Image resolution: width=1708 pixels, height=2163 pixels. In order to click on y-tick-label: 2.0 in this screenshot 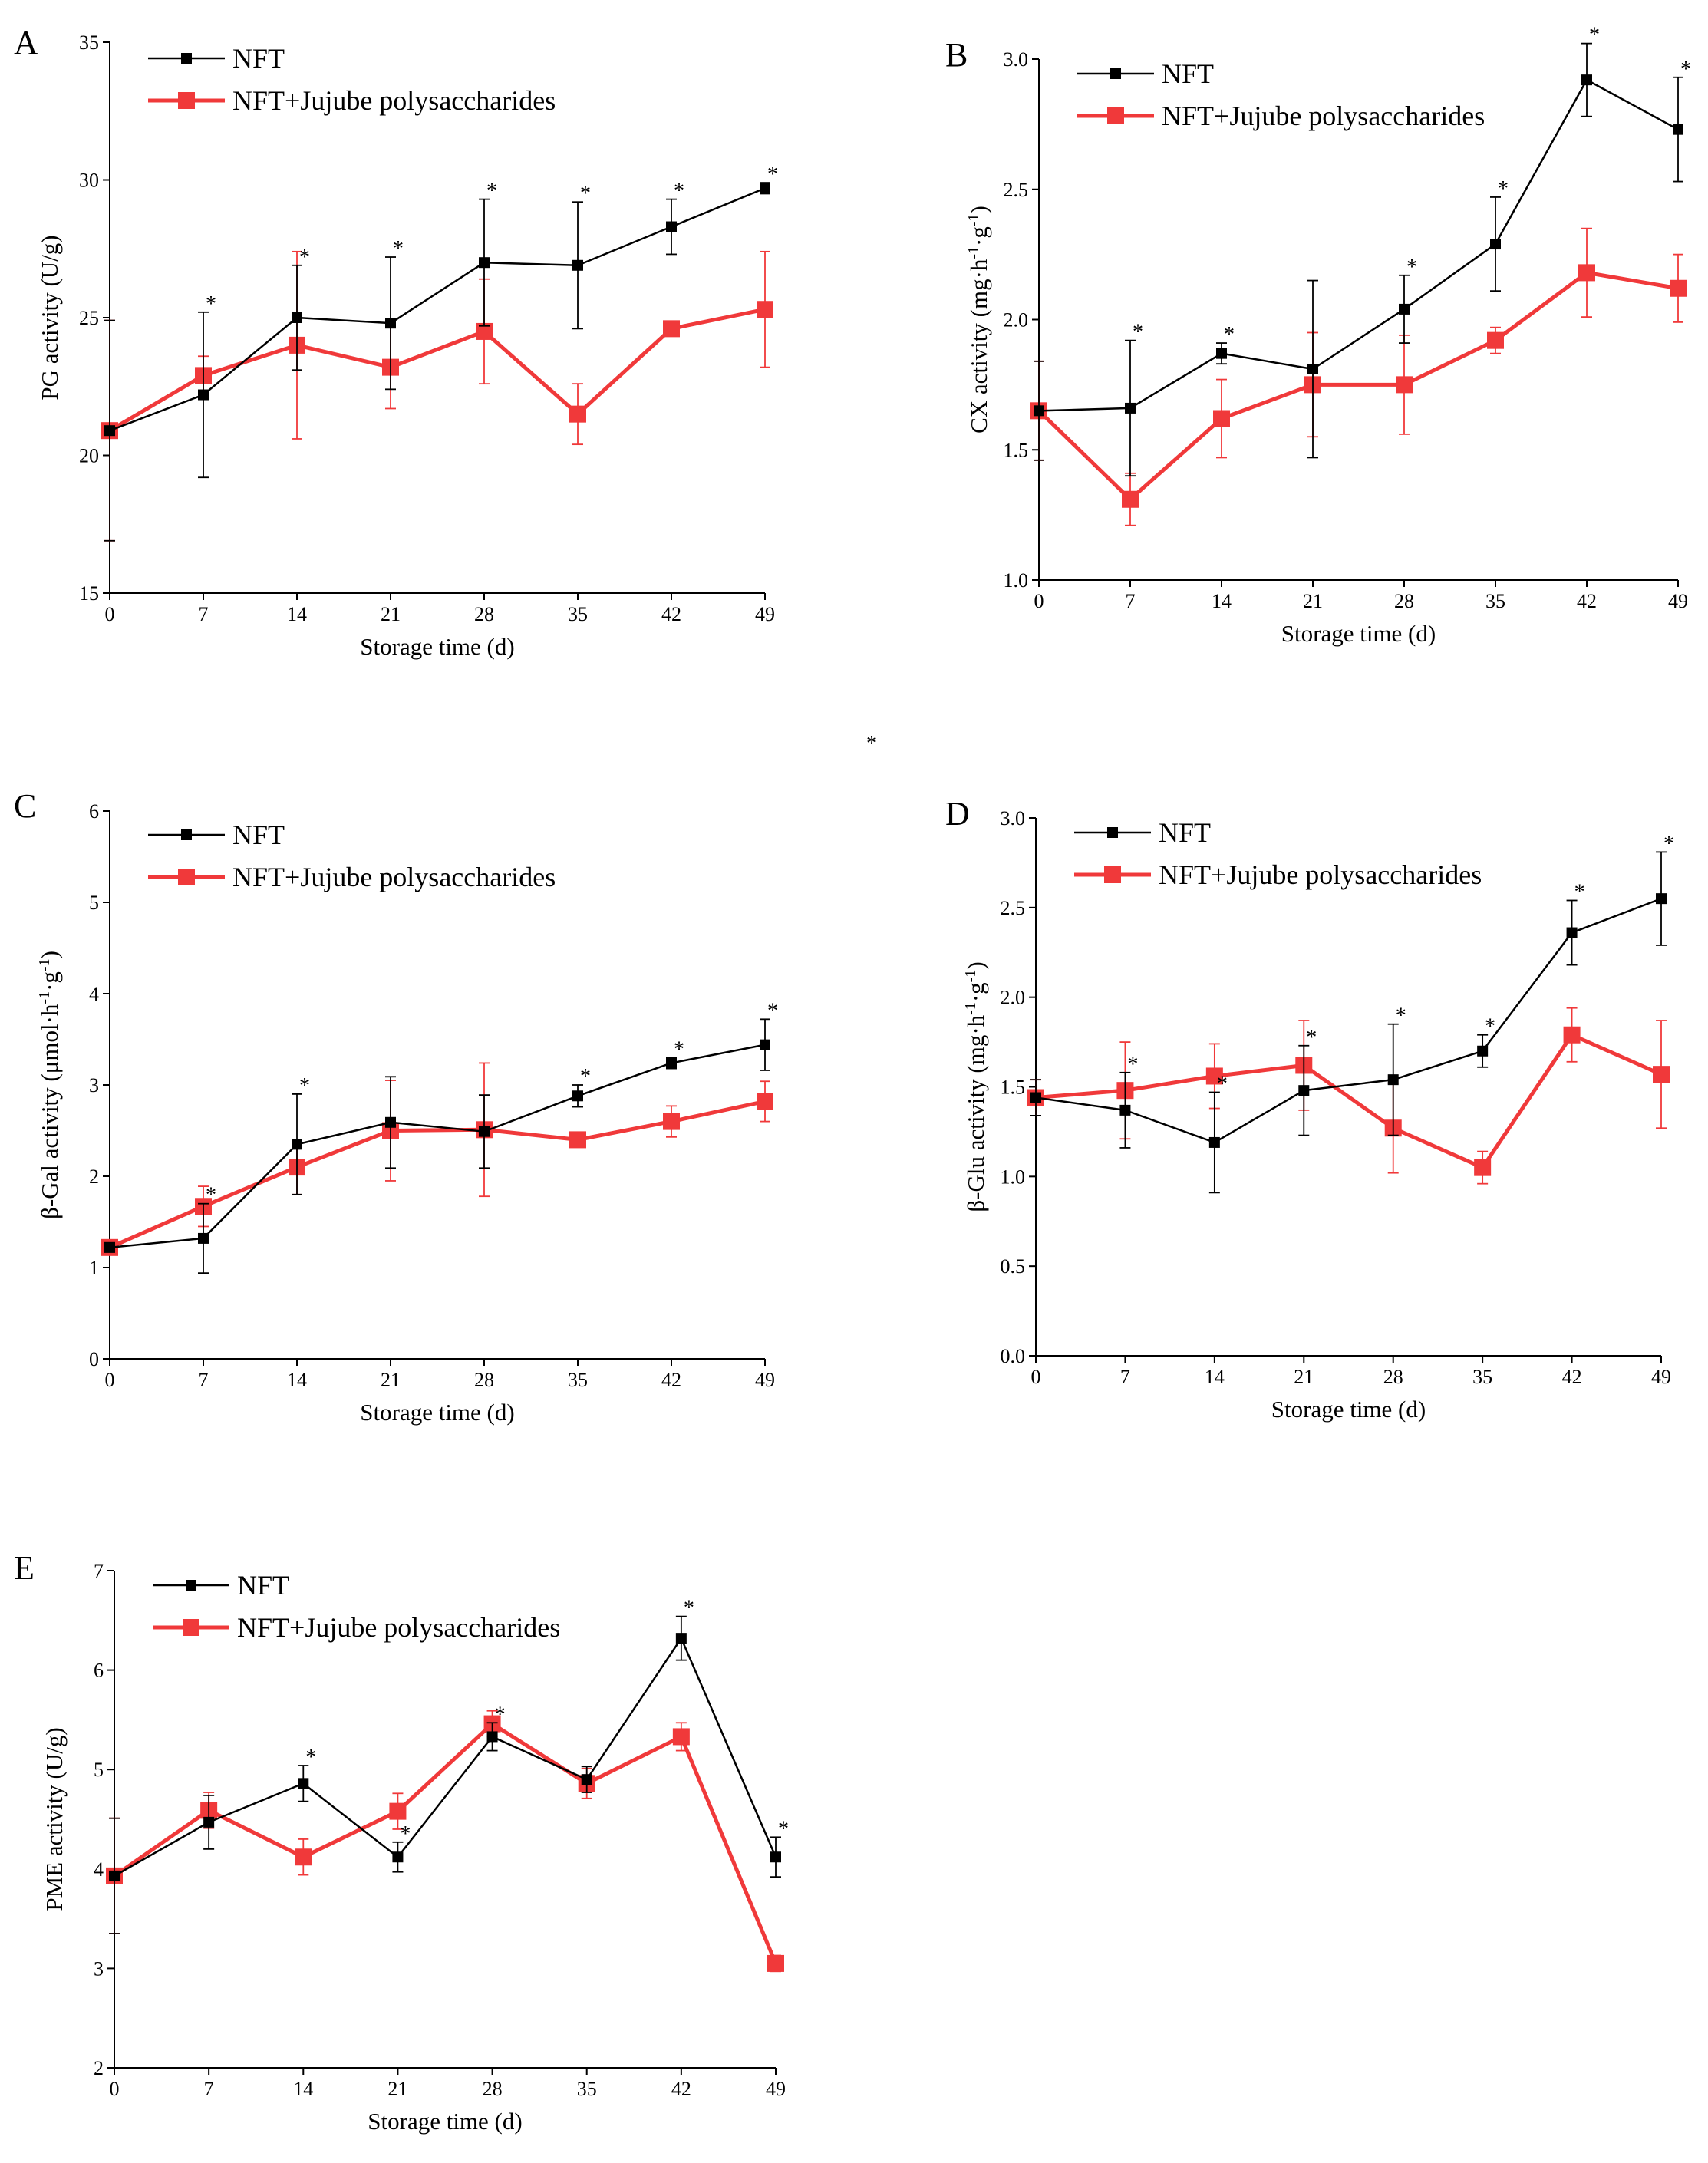, I will do `click(1013, 998)`.